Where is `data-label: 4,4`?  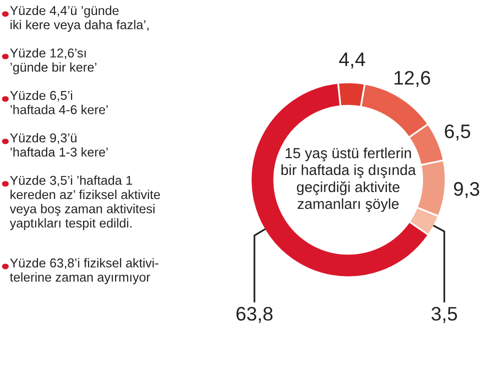 data-label: 4,4 is located at coordinates (352, 60).